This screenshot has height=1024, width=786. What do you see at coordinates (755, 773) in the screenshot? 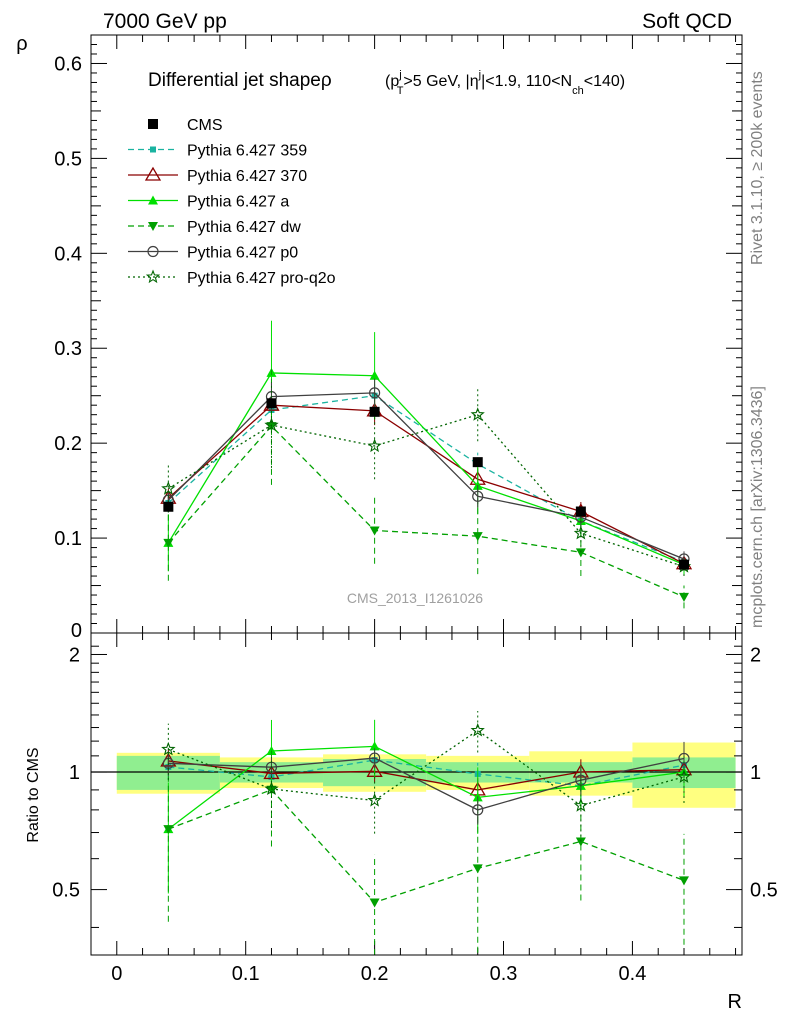
I see `ratio-tick-label-right: 1` at bounding box center [755, 773].